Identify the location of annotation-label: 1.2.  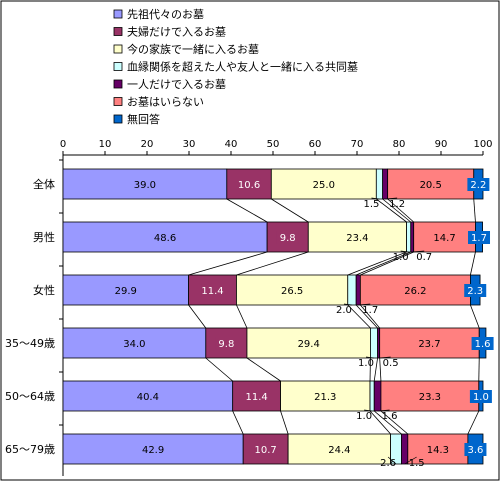
(397, 204).